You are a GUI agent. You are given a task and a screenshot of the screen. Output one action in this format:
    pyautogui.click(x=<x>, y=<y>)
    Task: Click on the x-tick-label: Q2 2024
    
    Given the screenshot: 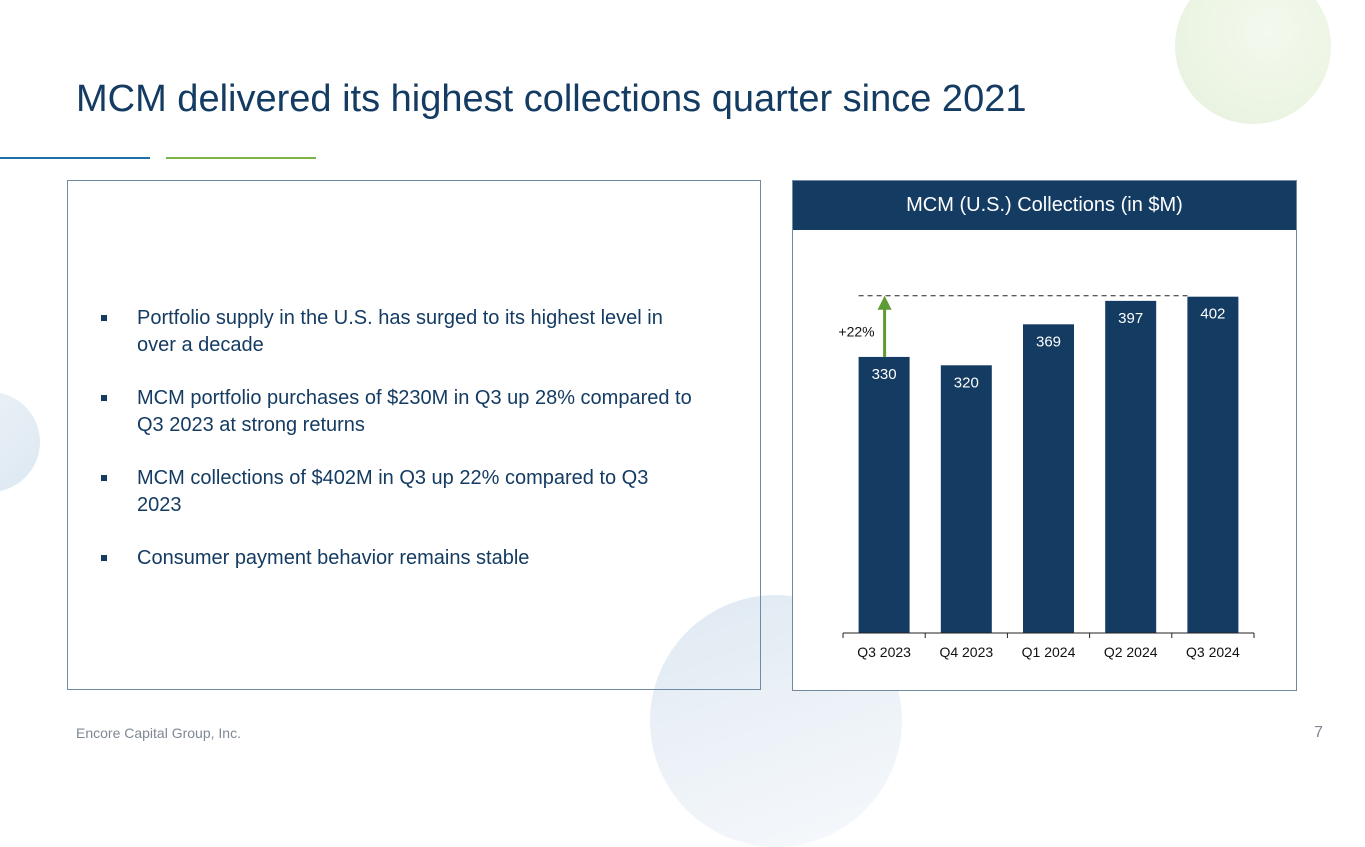 What is the action you would take?
    pyautogui.click(x=1131, y=652)
    